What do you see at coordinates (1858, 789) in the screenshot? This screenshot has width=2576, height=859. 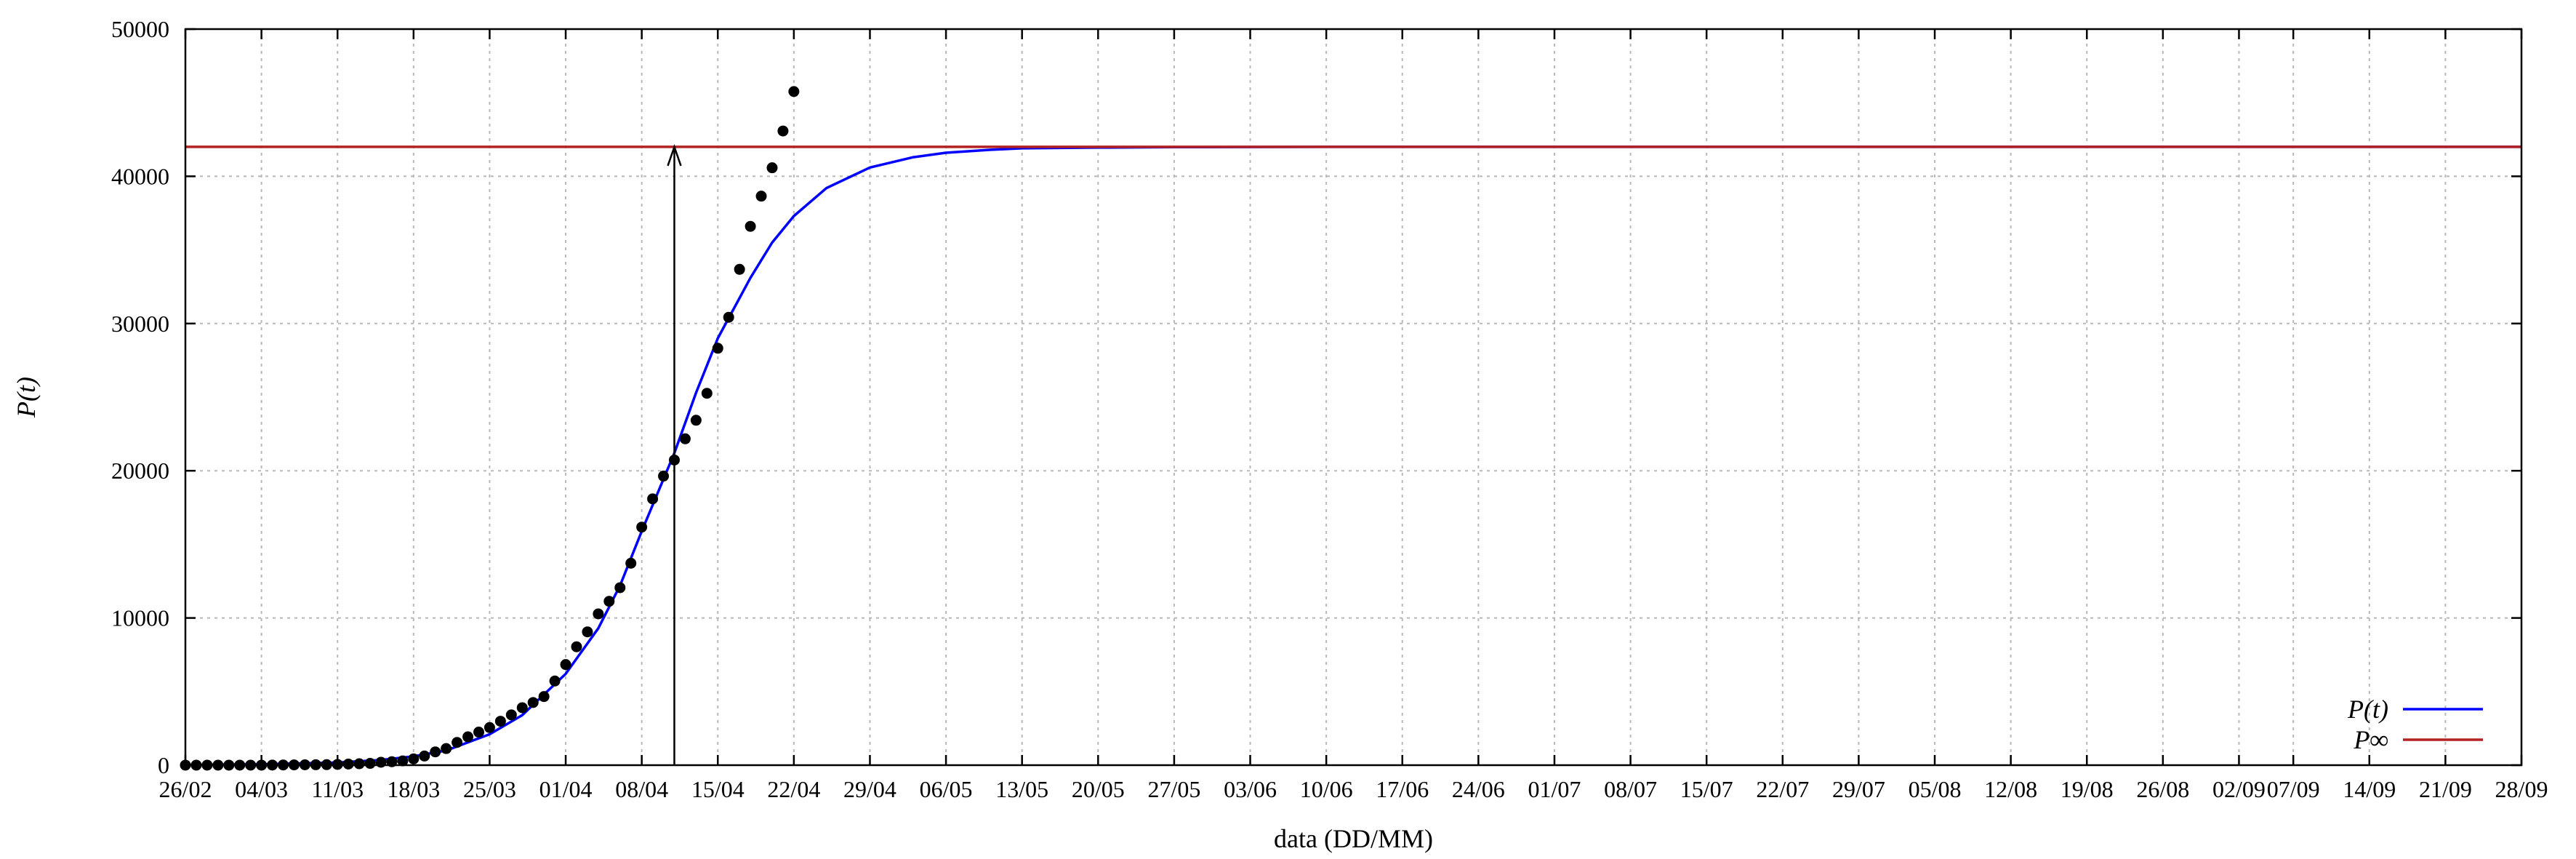 I see `x-tick-label: 29/07` at bounding box center [1858, 789].